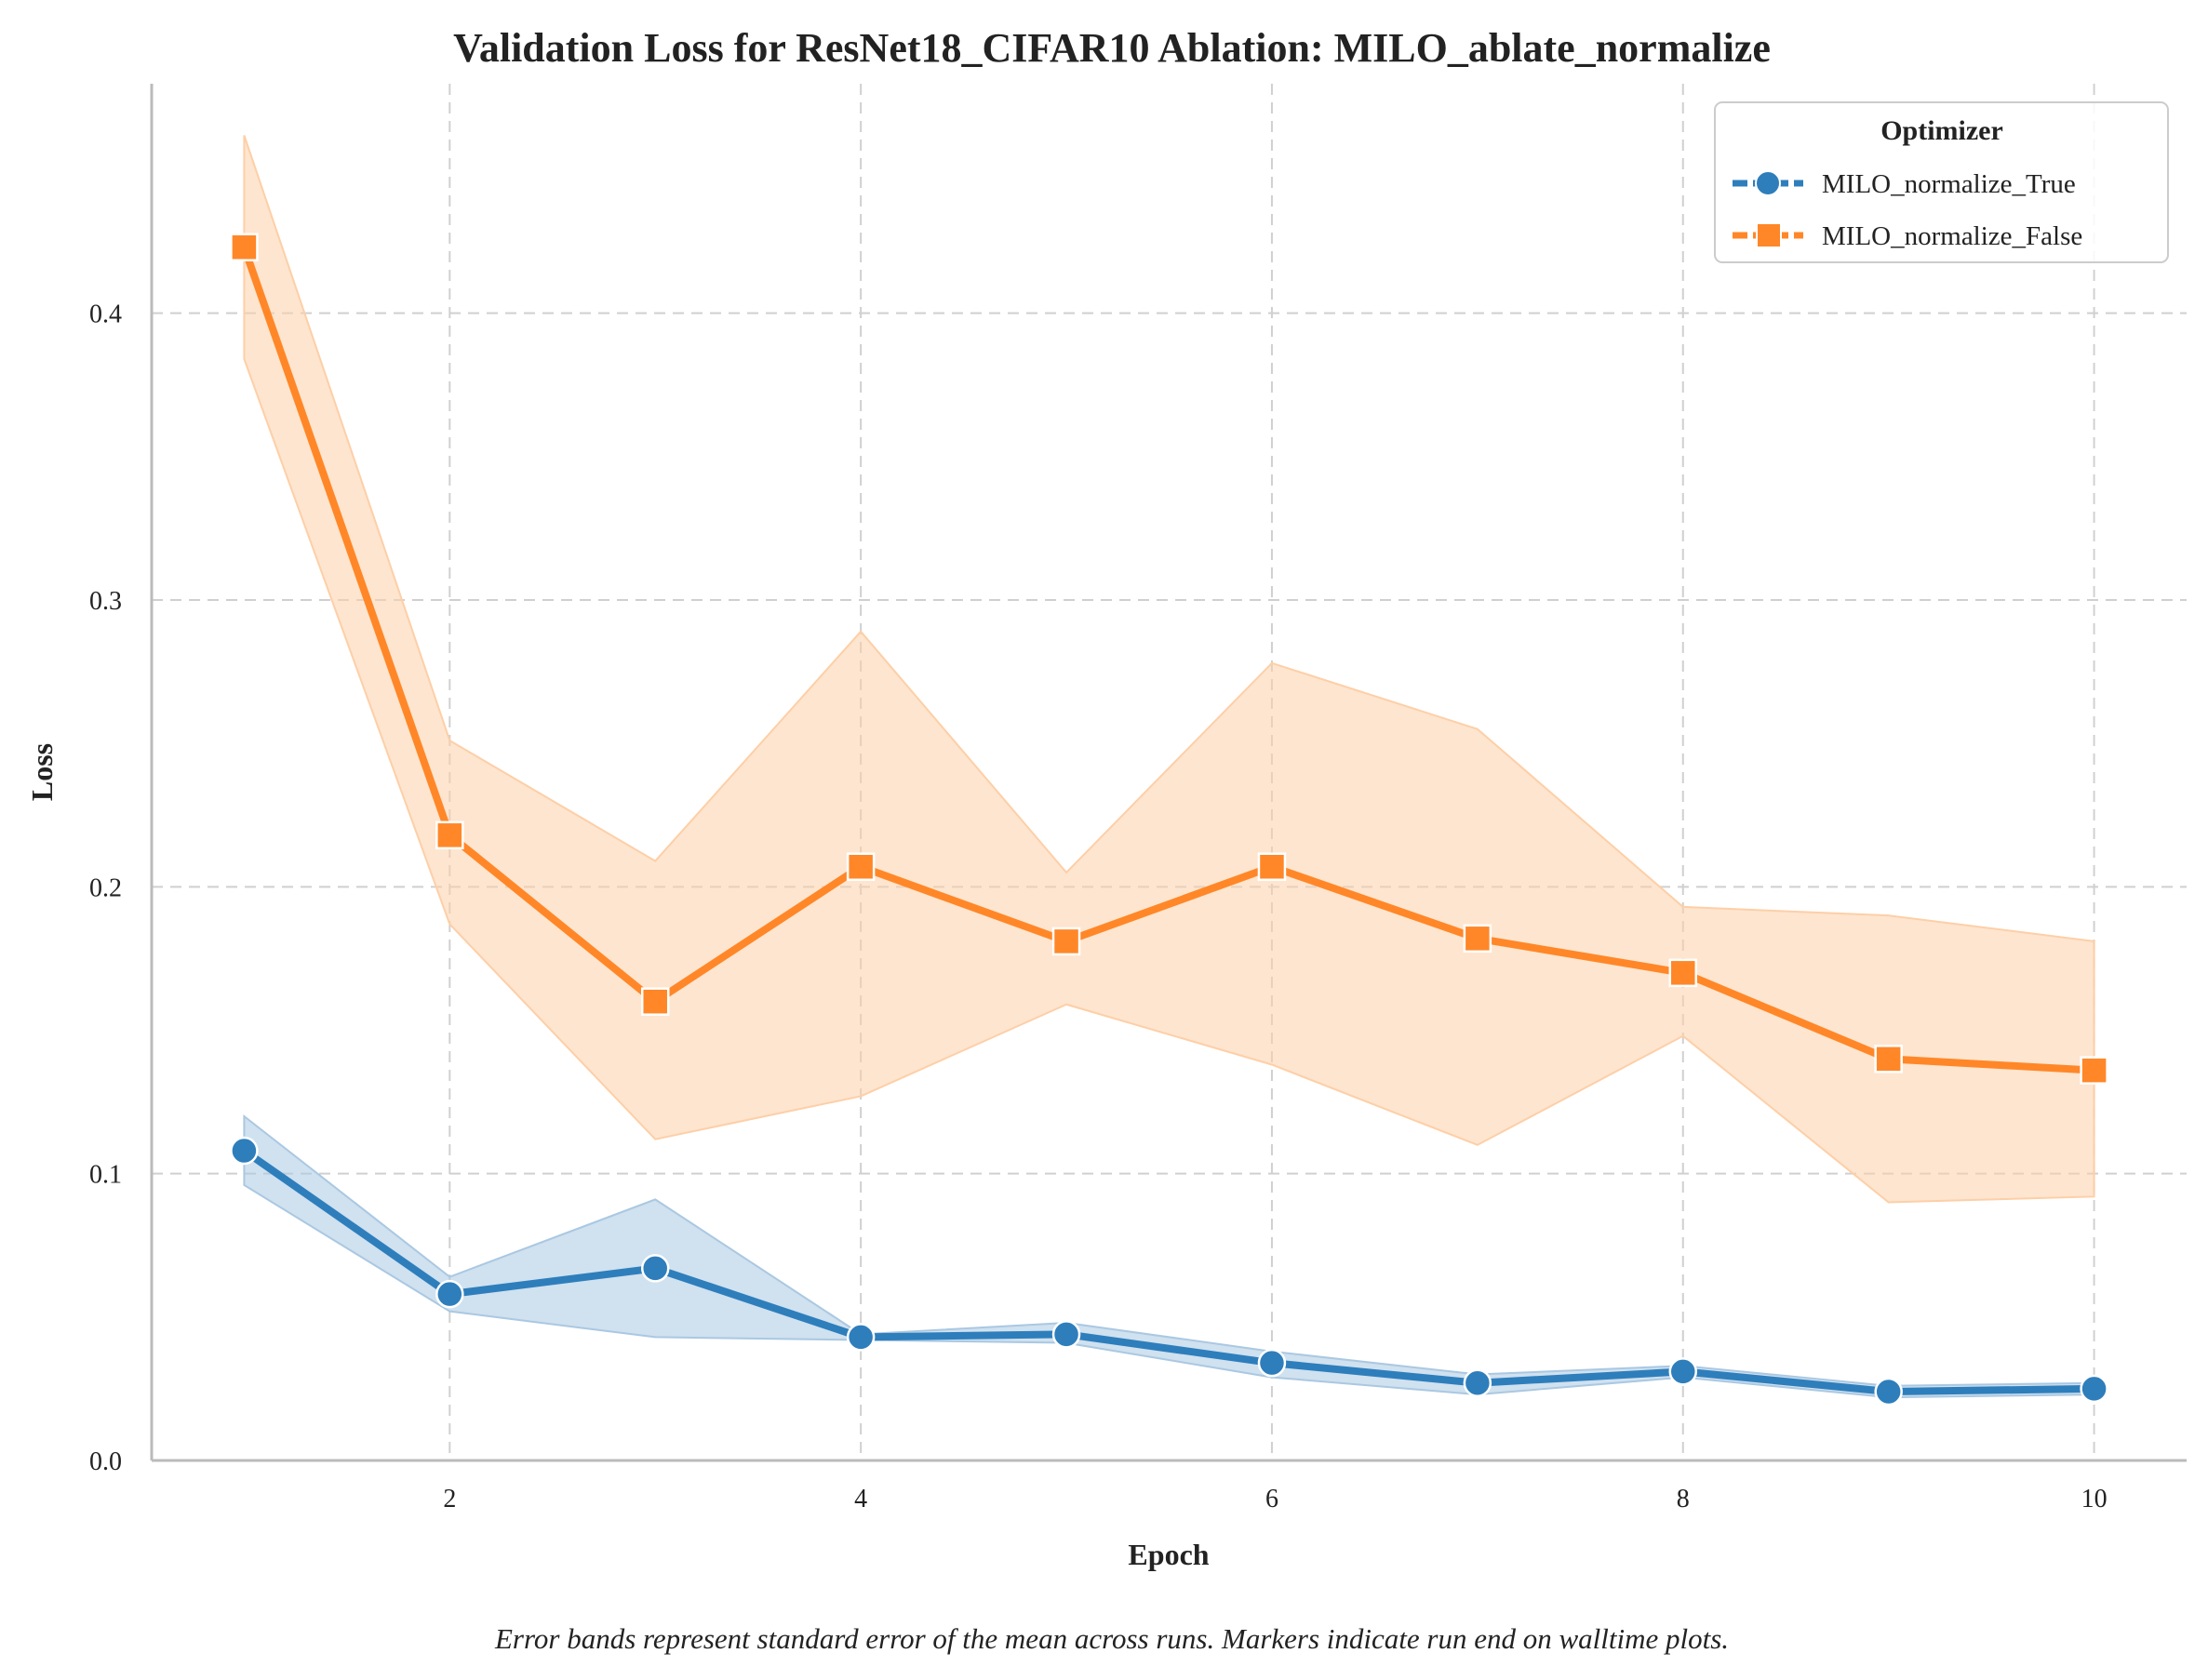 Image resolution: width=2208 pixels, height=1680 pixels. I want to click on legend-entry-milo-normalize-true: MILO_normalize_True, so click(1905, 184).